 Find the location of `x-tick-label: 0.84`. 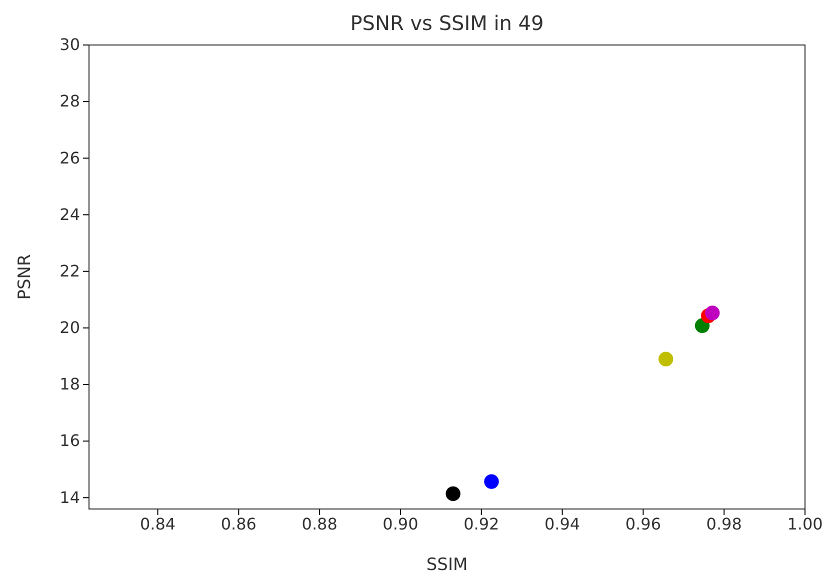

x-tick-label: 0.84 is located at coordinates (158, 524).